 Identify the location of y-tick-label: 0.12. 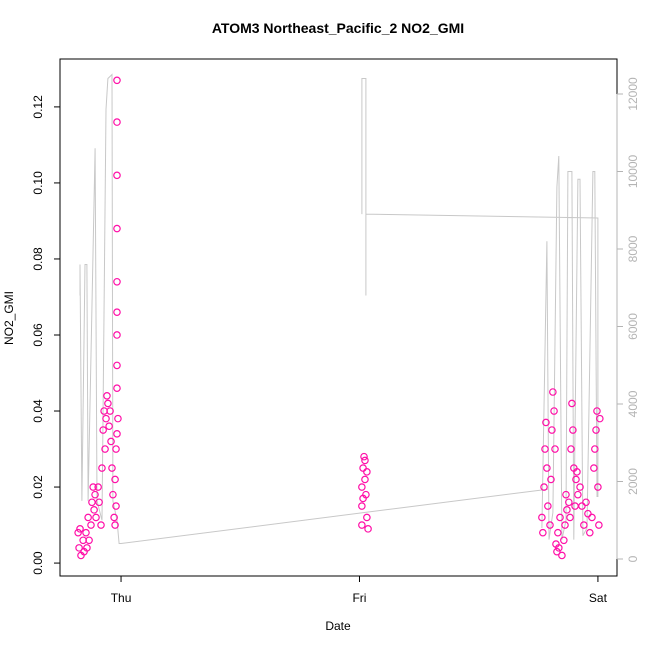
(38, 107).